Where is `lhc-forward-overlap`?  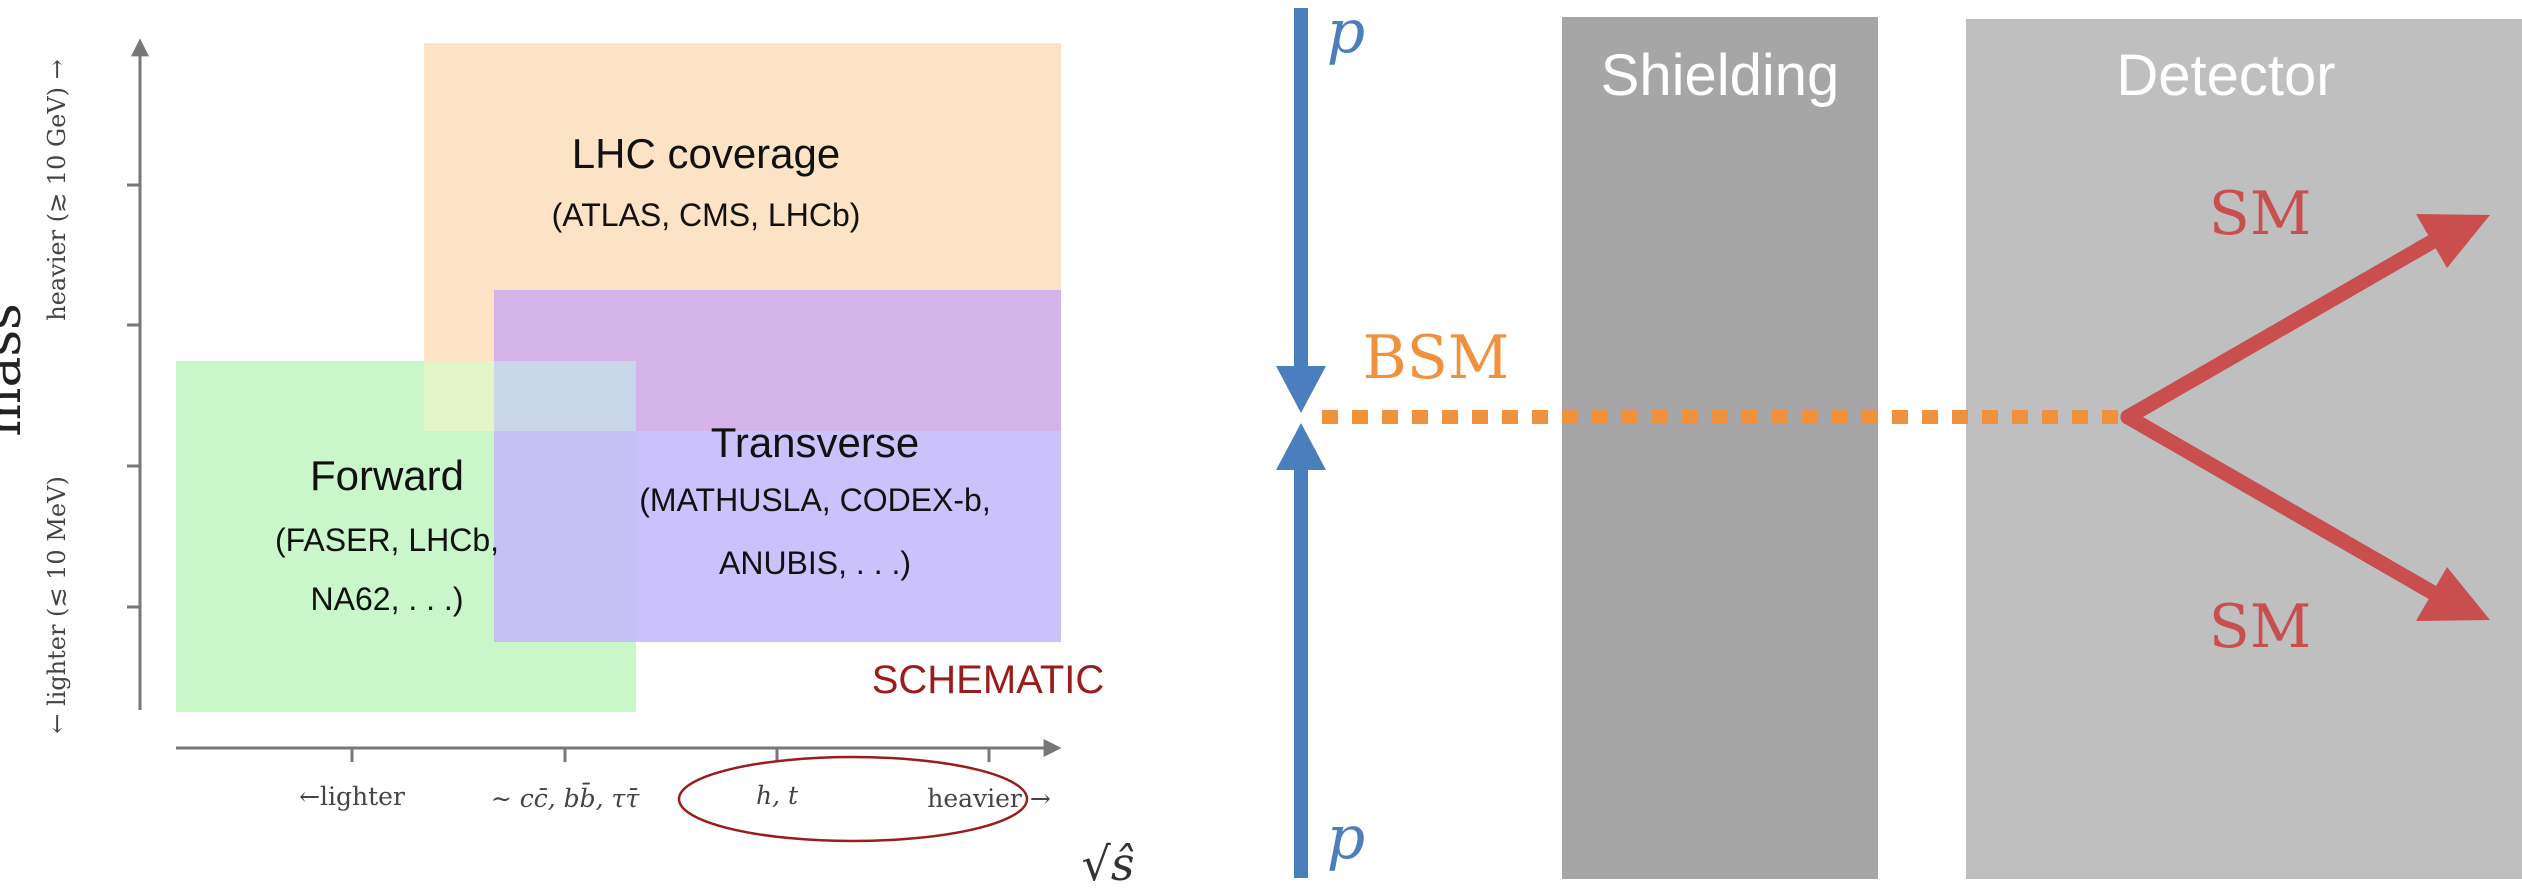
lhc-forward-overlap is located at coordinates (459, 396).